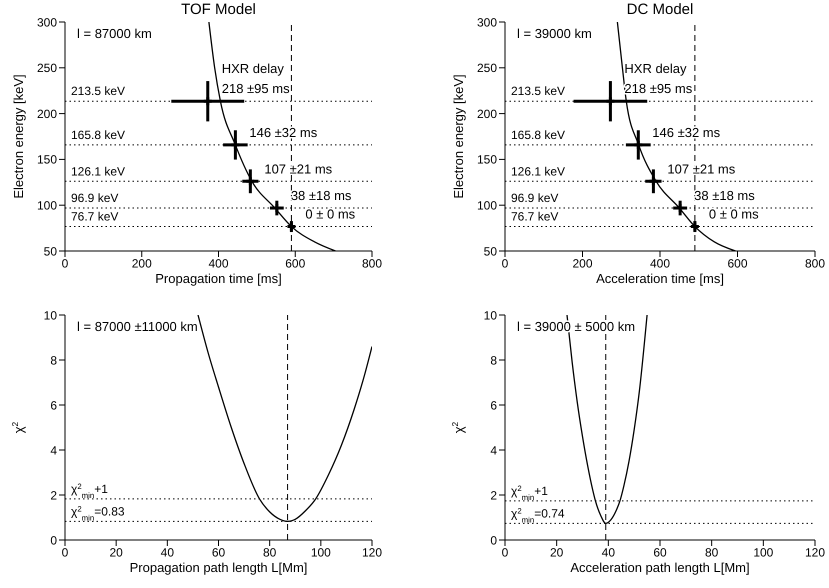 Image resolution: width=829 pixels, height=588 pixels. I want to click on ref-line-label: χ$^{2}$$_{min}$=0.83, so click(98, 513).